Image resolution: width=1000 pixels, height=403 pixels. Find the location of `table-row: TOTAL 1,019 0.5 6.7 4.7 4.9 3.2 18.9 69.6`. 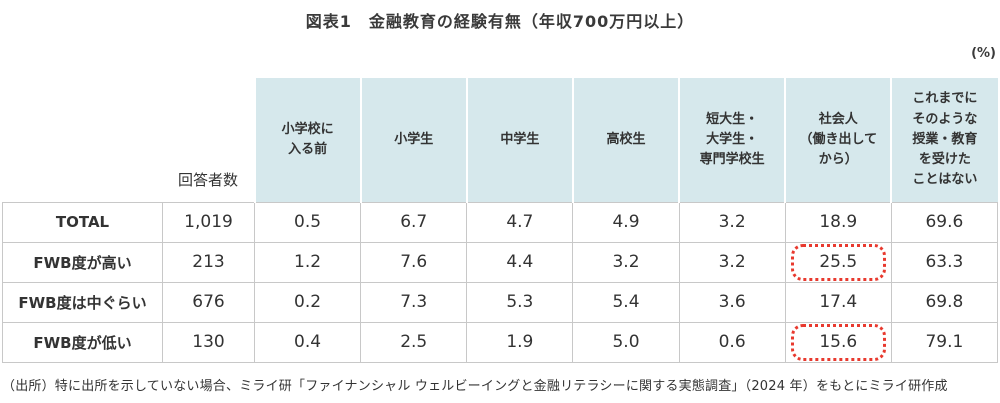

table-row: TOTAL 1,019 0.5 6.7 4.7 4.9 3.2 18.9 69.6 is located at coordinates (500, 222).